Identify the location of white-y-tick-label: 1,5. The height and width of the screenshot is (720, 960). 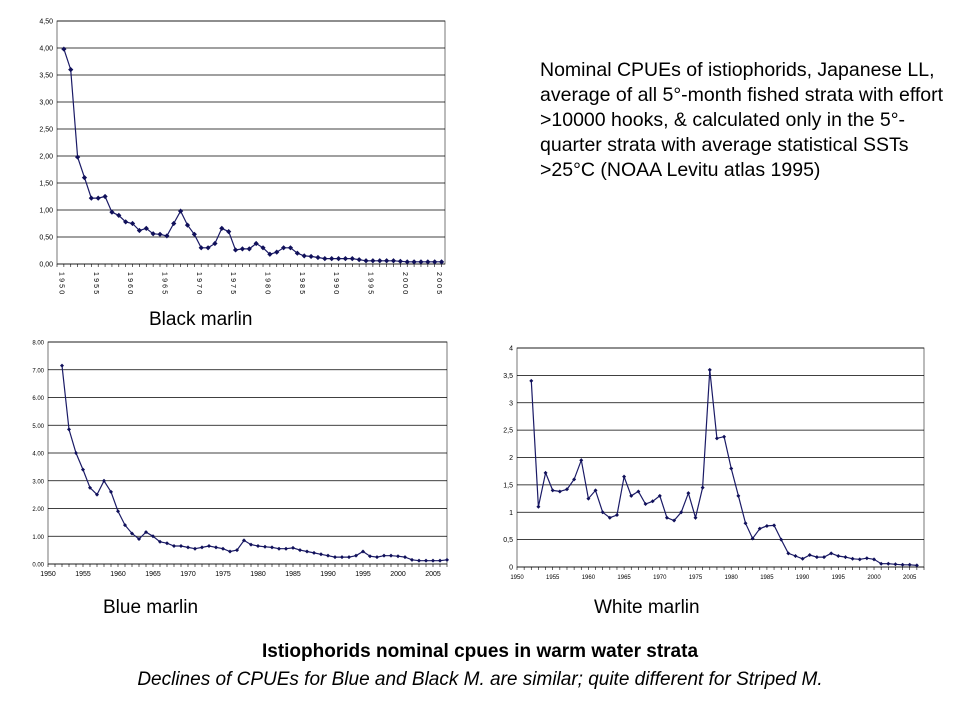
(508, 485).